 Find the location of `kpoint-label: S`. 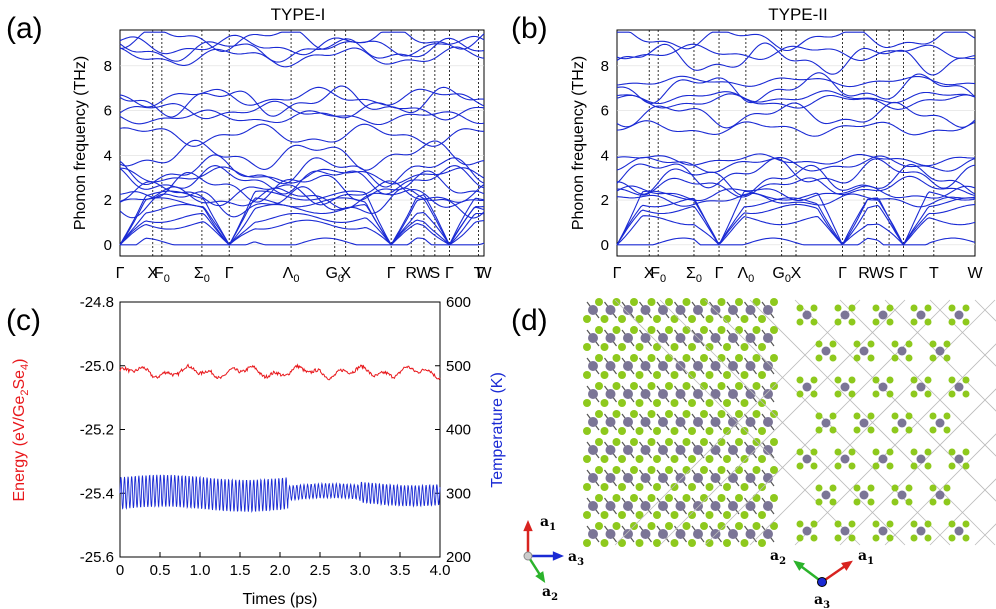

kpoint-label: S is located at coordinates (889, 273).